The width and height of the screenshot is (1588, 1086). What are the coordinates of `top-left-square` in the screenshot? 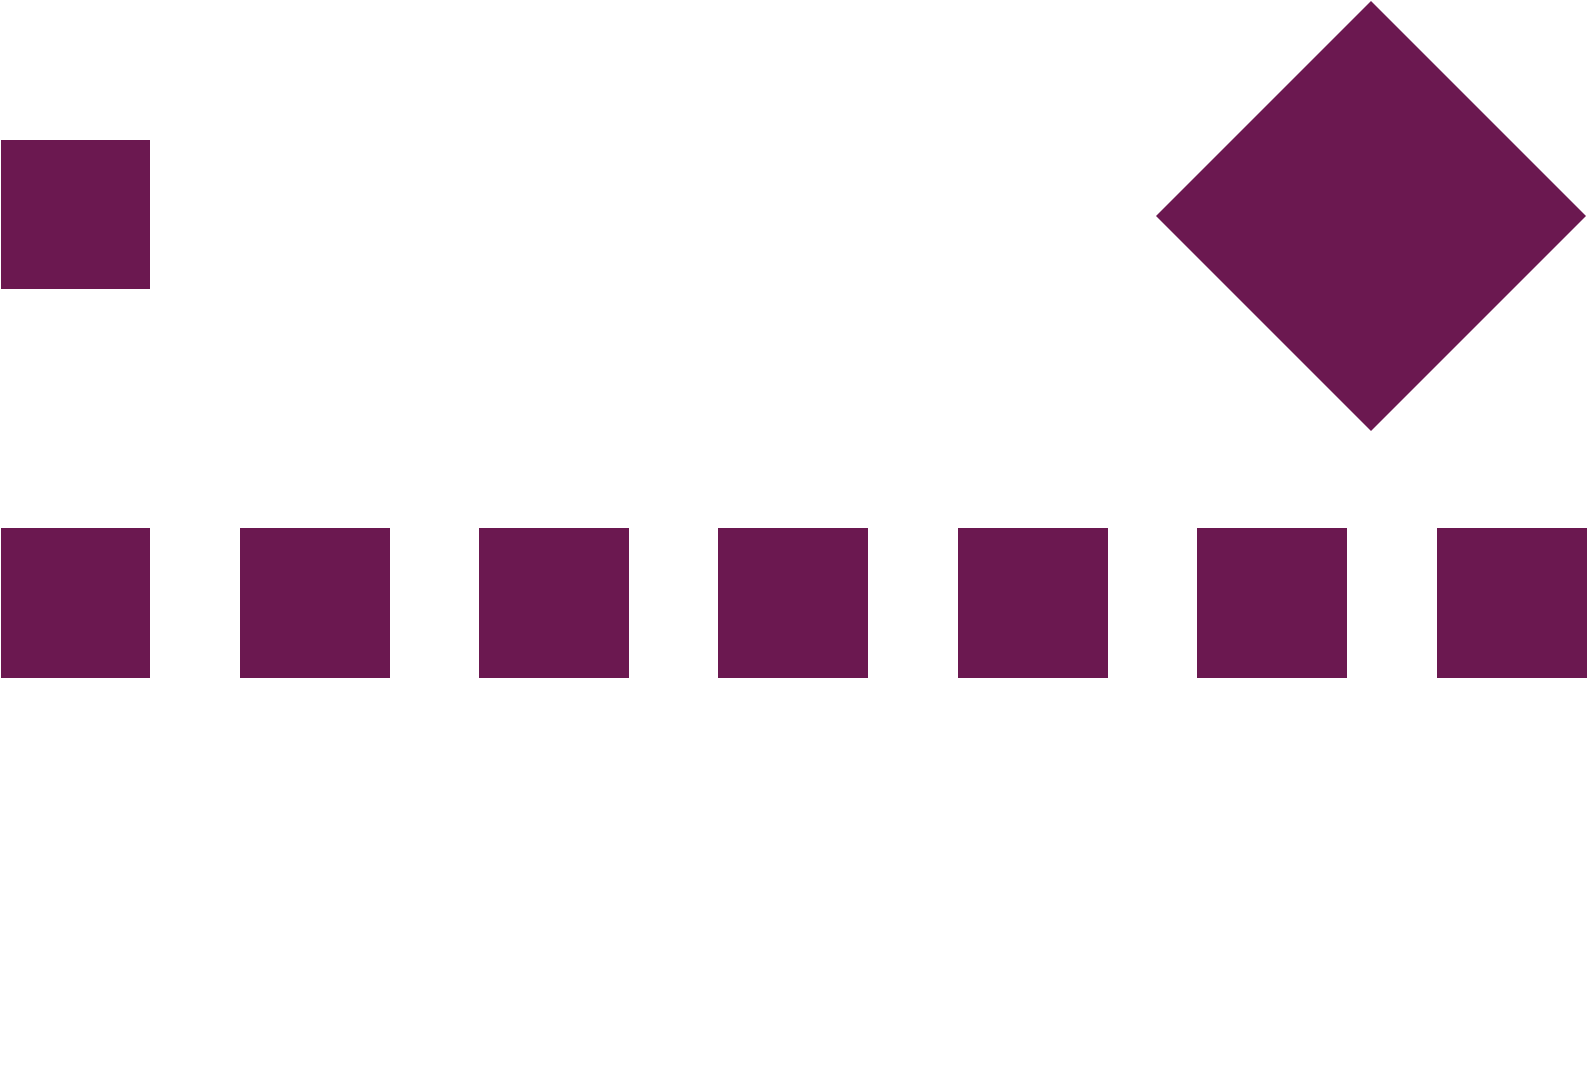 It's located at (75, 214).